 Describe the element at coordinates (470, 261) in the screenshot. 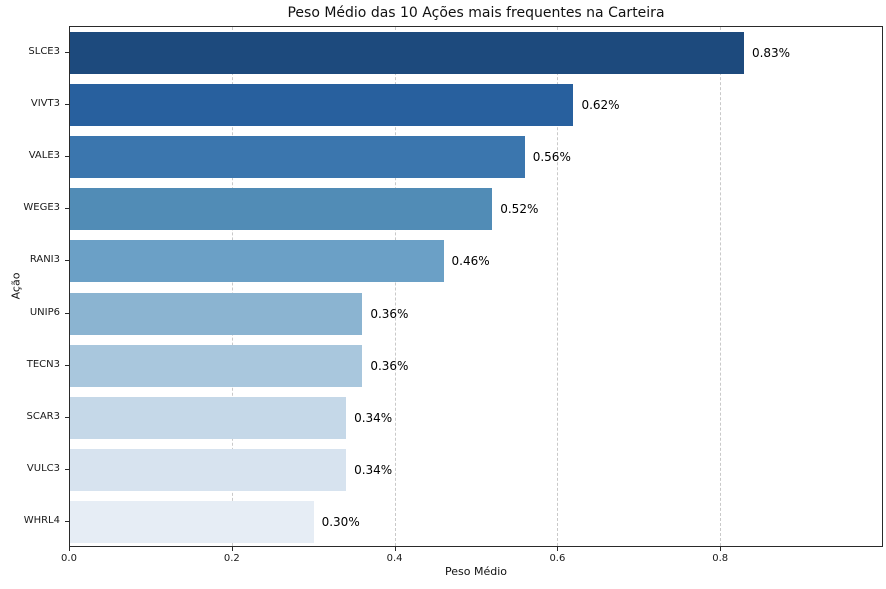

I see `bar-value-label: 0.46%` at that location.